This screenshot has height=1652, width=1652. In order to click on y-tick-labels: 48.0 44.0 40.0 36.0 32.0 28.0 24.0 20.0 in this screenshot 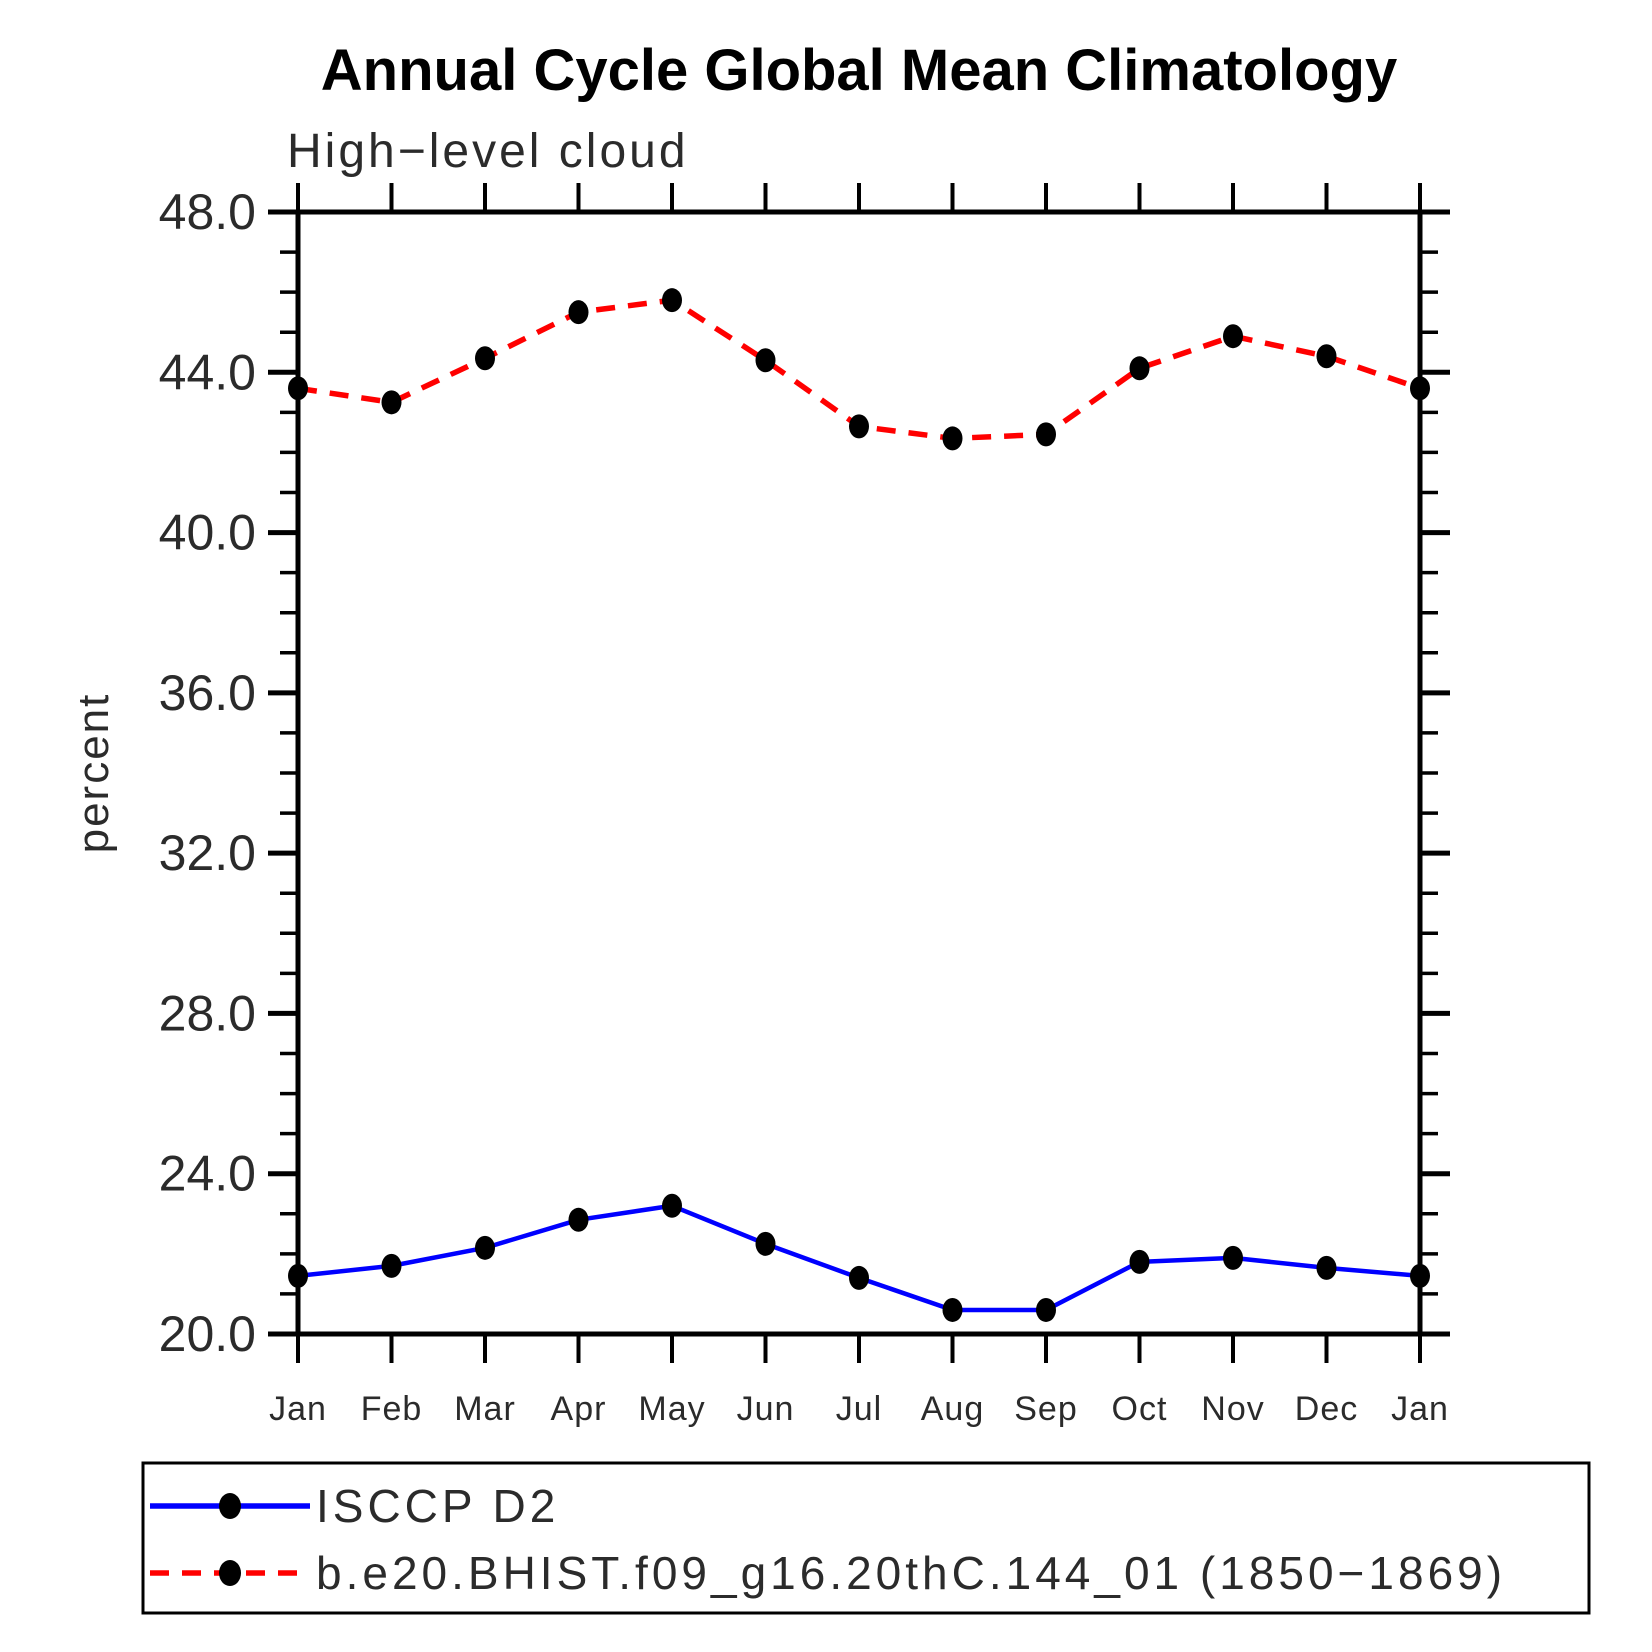, I will do `click(207, 773)`.